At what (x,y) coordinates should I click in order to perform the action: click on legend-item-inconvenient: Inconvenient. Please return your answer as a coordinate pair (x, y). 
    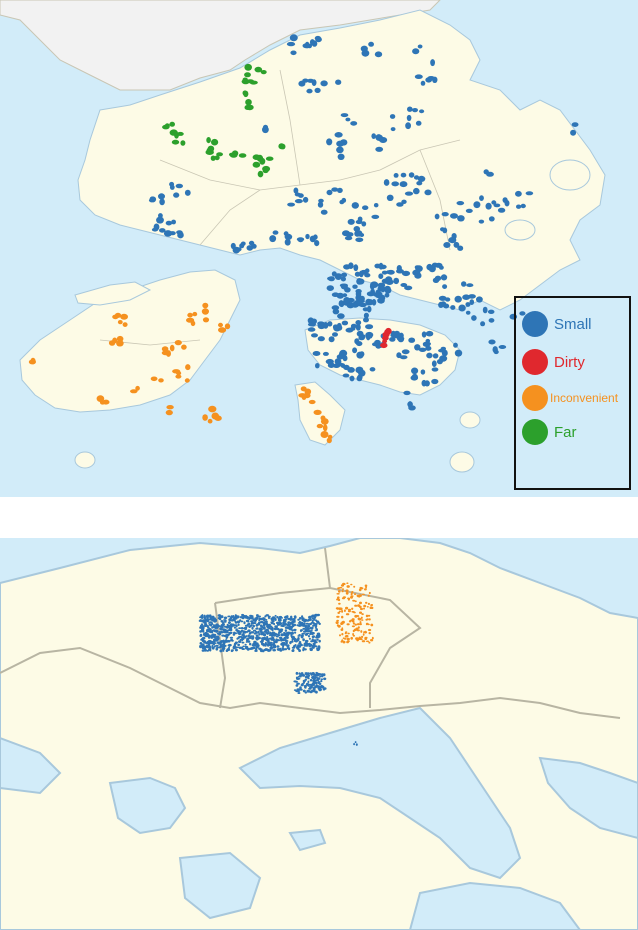
    Looking at the image, I should click on (570, 398).